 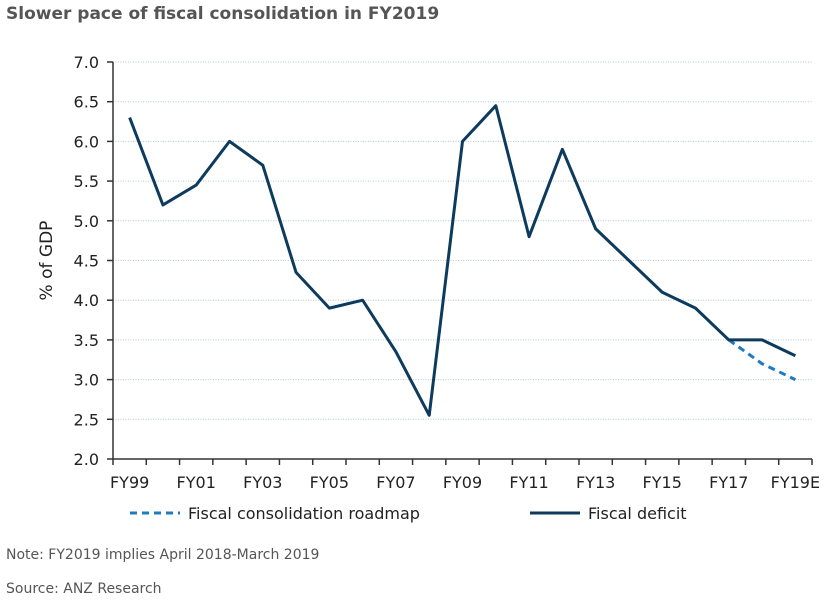 What do you see at coordinates (86, 419) in the screenshot?
I see `y-tick-label: 2.5` at bounding box center [86, 419].